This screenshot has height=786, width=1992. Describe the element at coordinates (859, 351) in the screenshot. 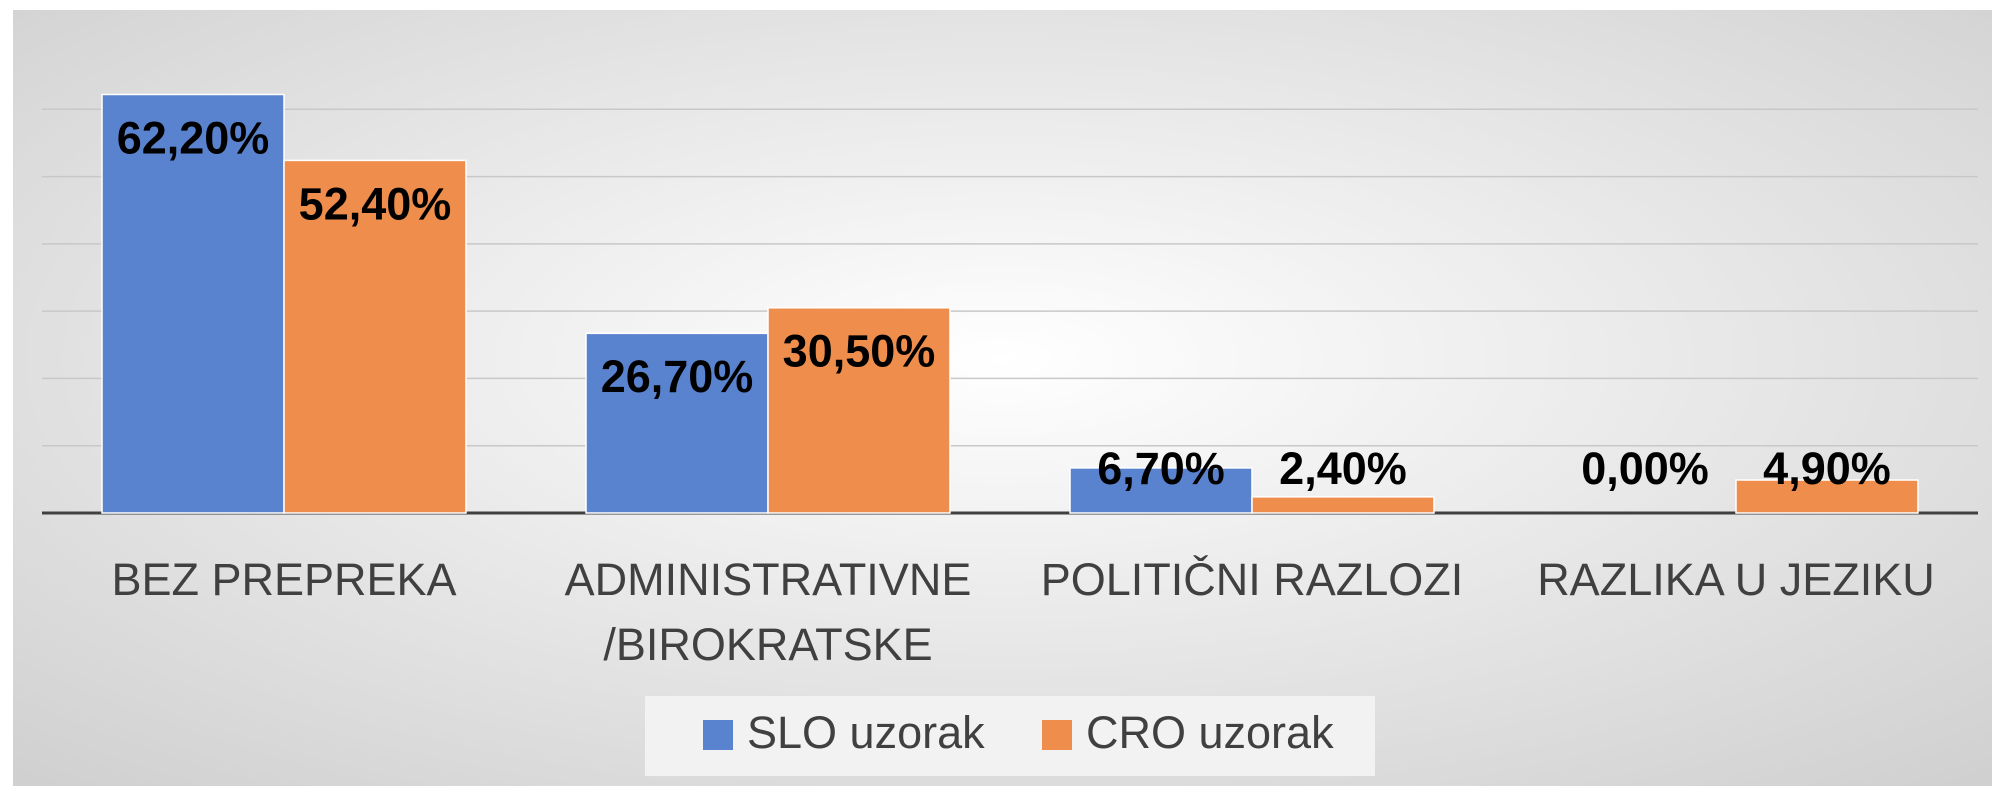

I see `value-label: 30,50%` at that location.